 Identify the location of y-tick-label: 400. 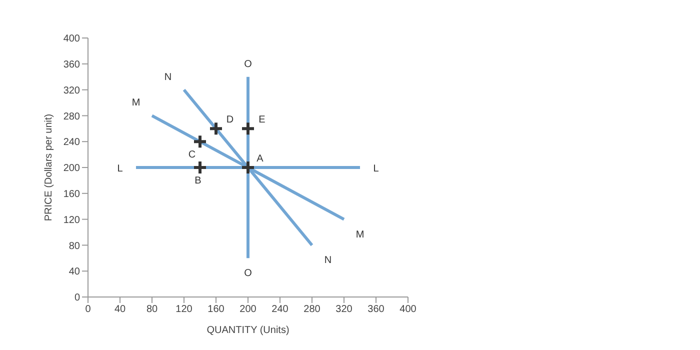
(71, 39).